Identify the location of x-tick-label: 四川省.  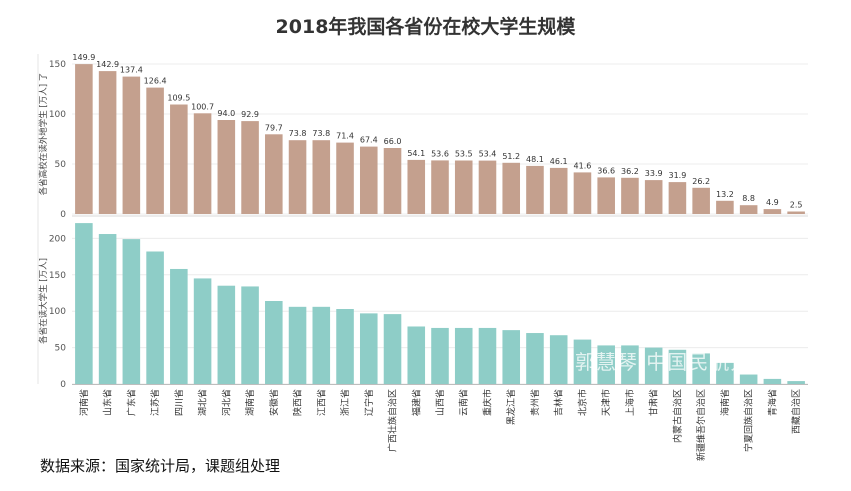
(179, 402).